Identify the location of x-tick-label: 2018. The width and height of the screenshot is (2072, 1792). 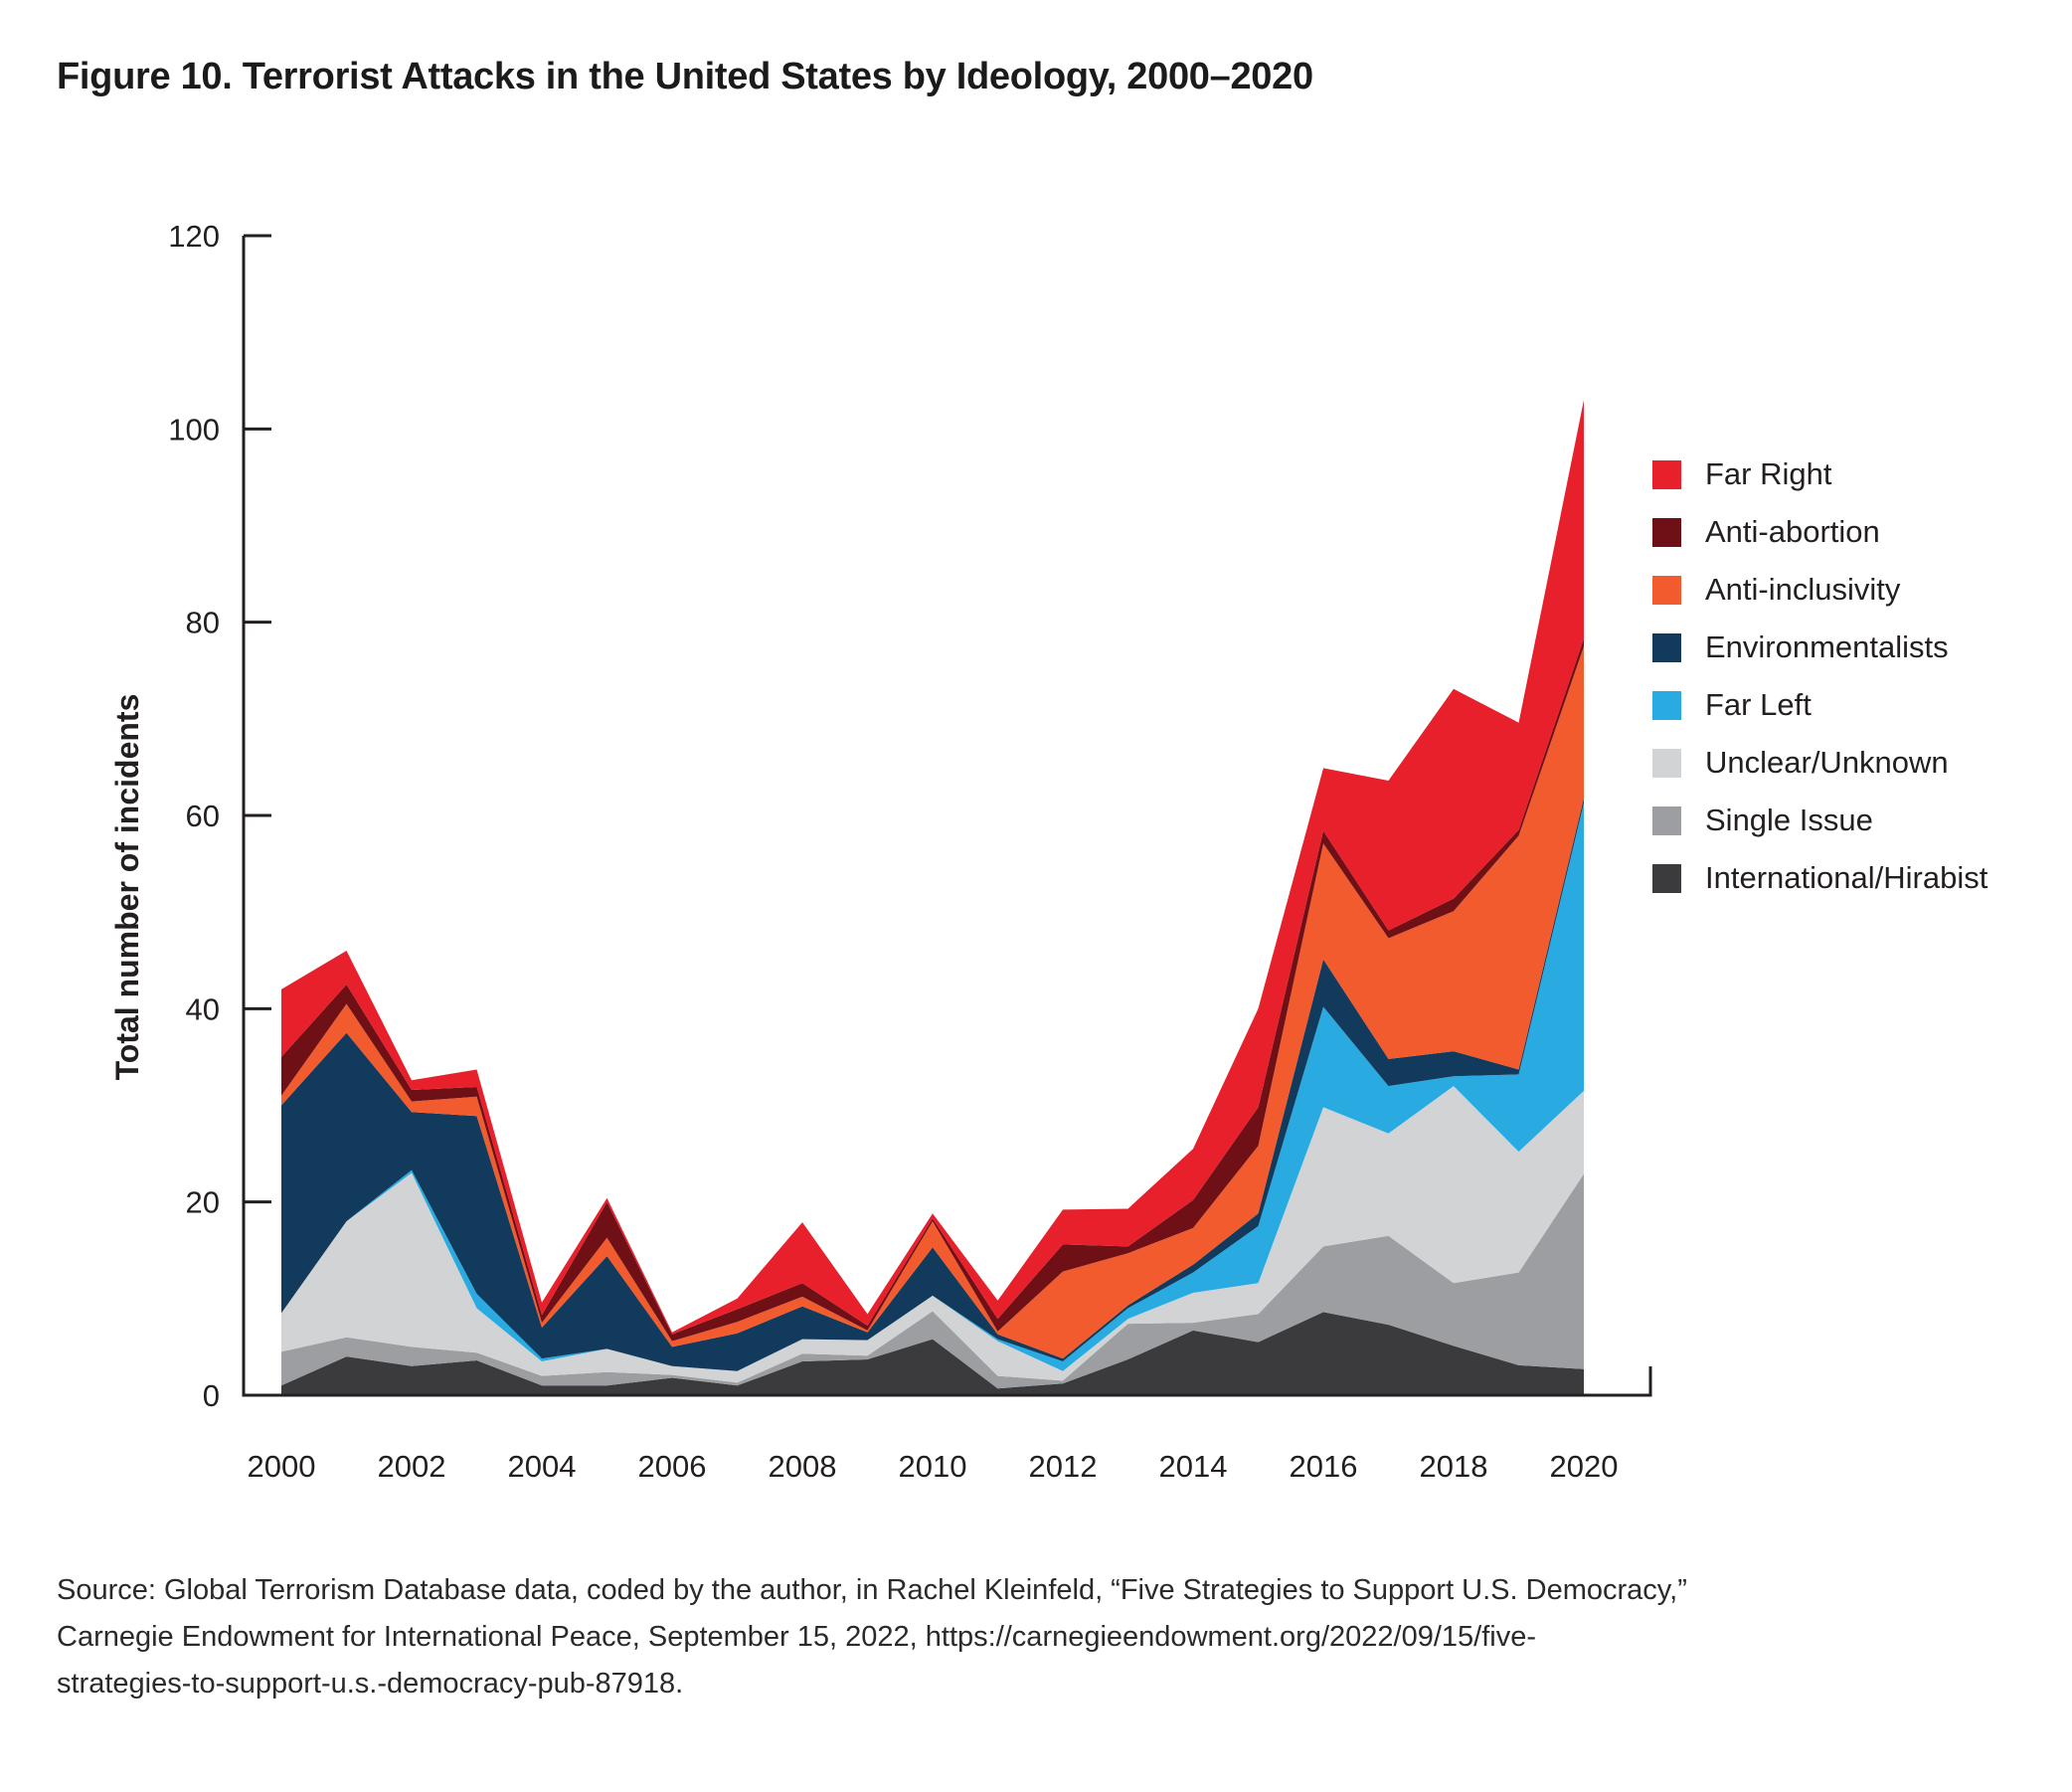
(1454, 1466).